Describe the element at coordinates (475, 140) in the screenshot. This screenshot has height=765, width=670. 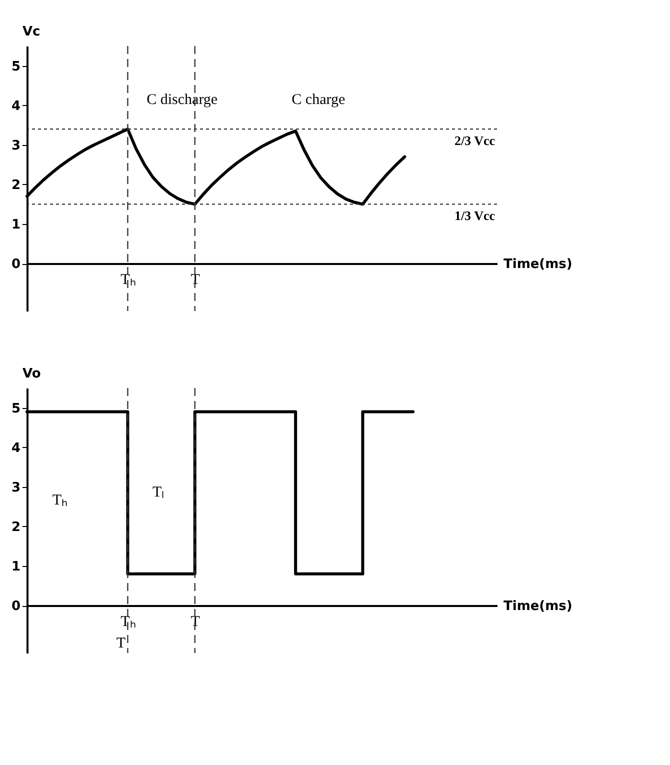
I see `ref-line-label: 2/3 Vcc` at that location.